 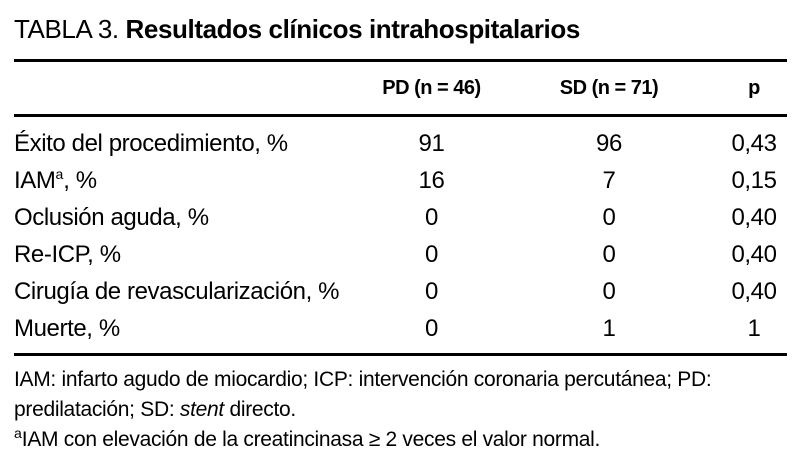 I want to click on column-header-sd: SD (n = 71), so click(x=609, y=88).